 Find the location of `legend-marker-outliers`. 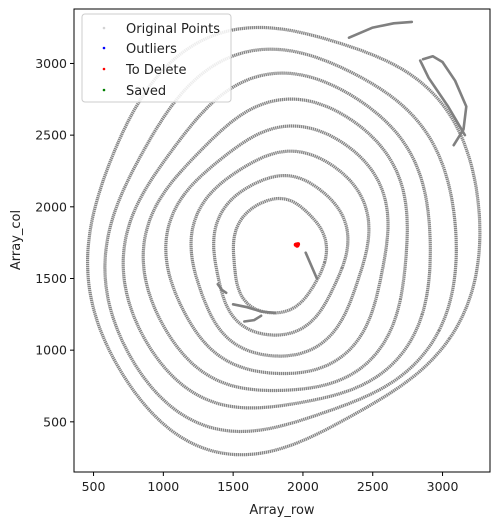

legend-marker-outliers is located at coordinates (104, 48).